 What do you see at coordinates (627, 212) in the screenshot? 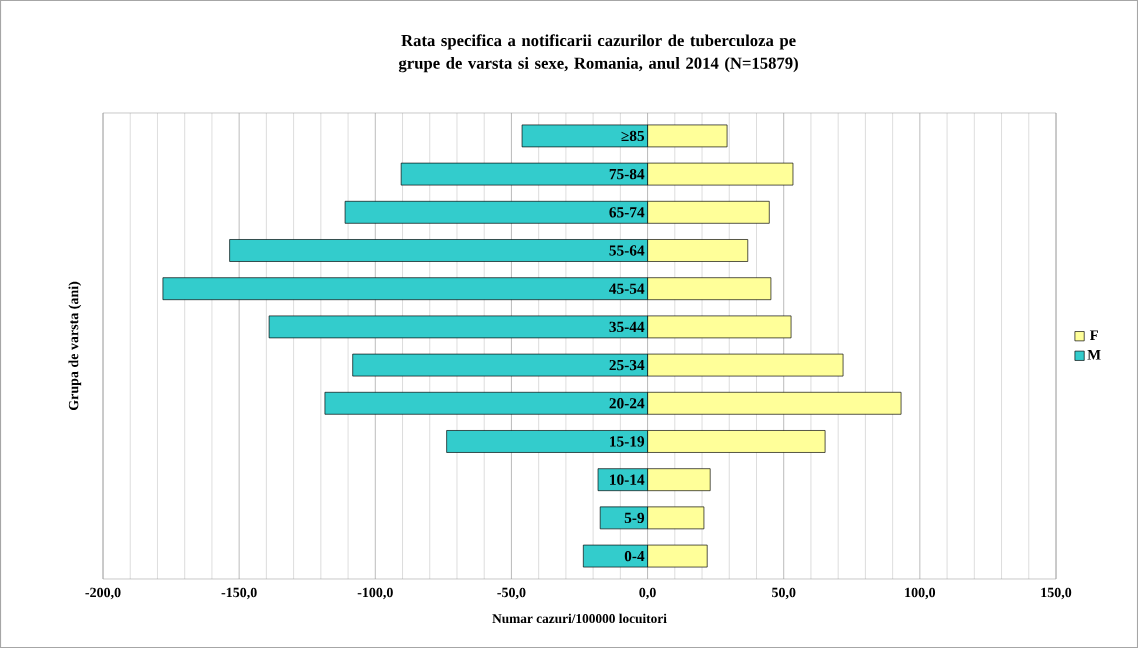
I see `y-tick-label: 65-74` at bounding box center [627, 212].